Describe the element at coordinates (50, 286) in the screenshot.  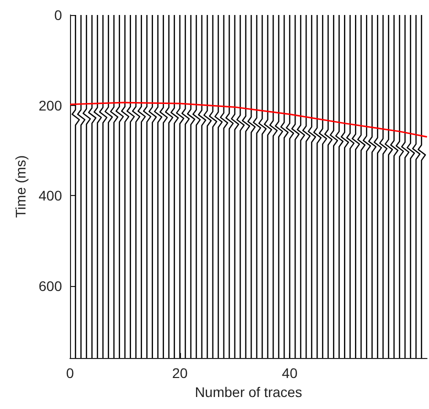
I see `y-tick-label: 600` at that location.